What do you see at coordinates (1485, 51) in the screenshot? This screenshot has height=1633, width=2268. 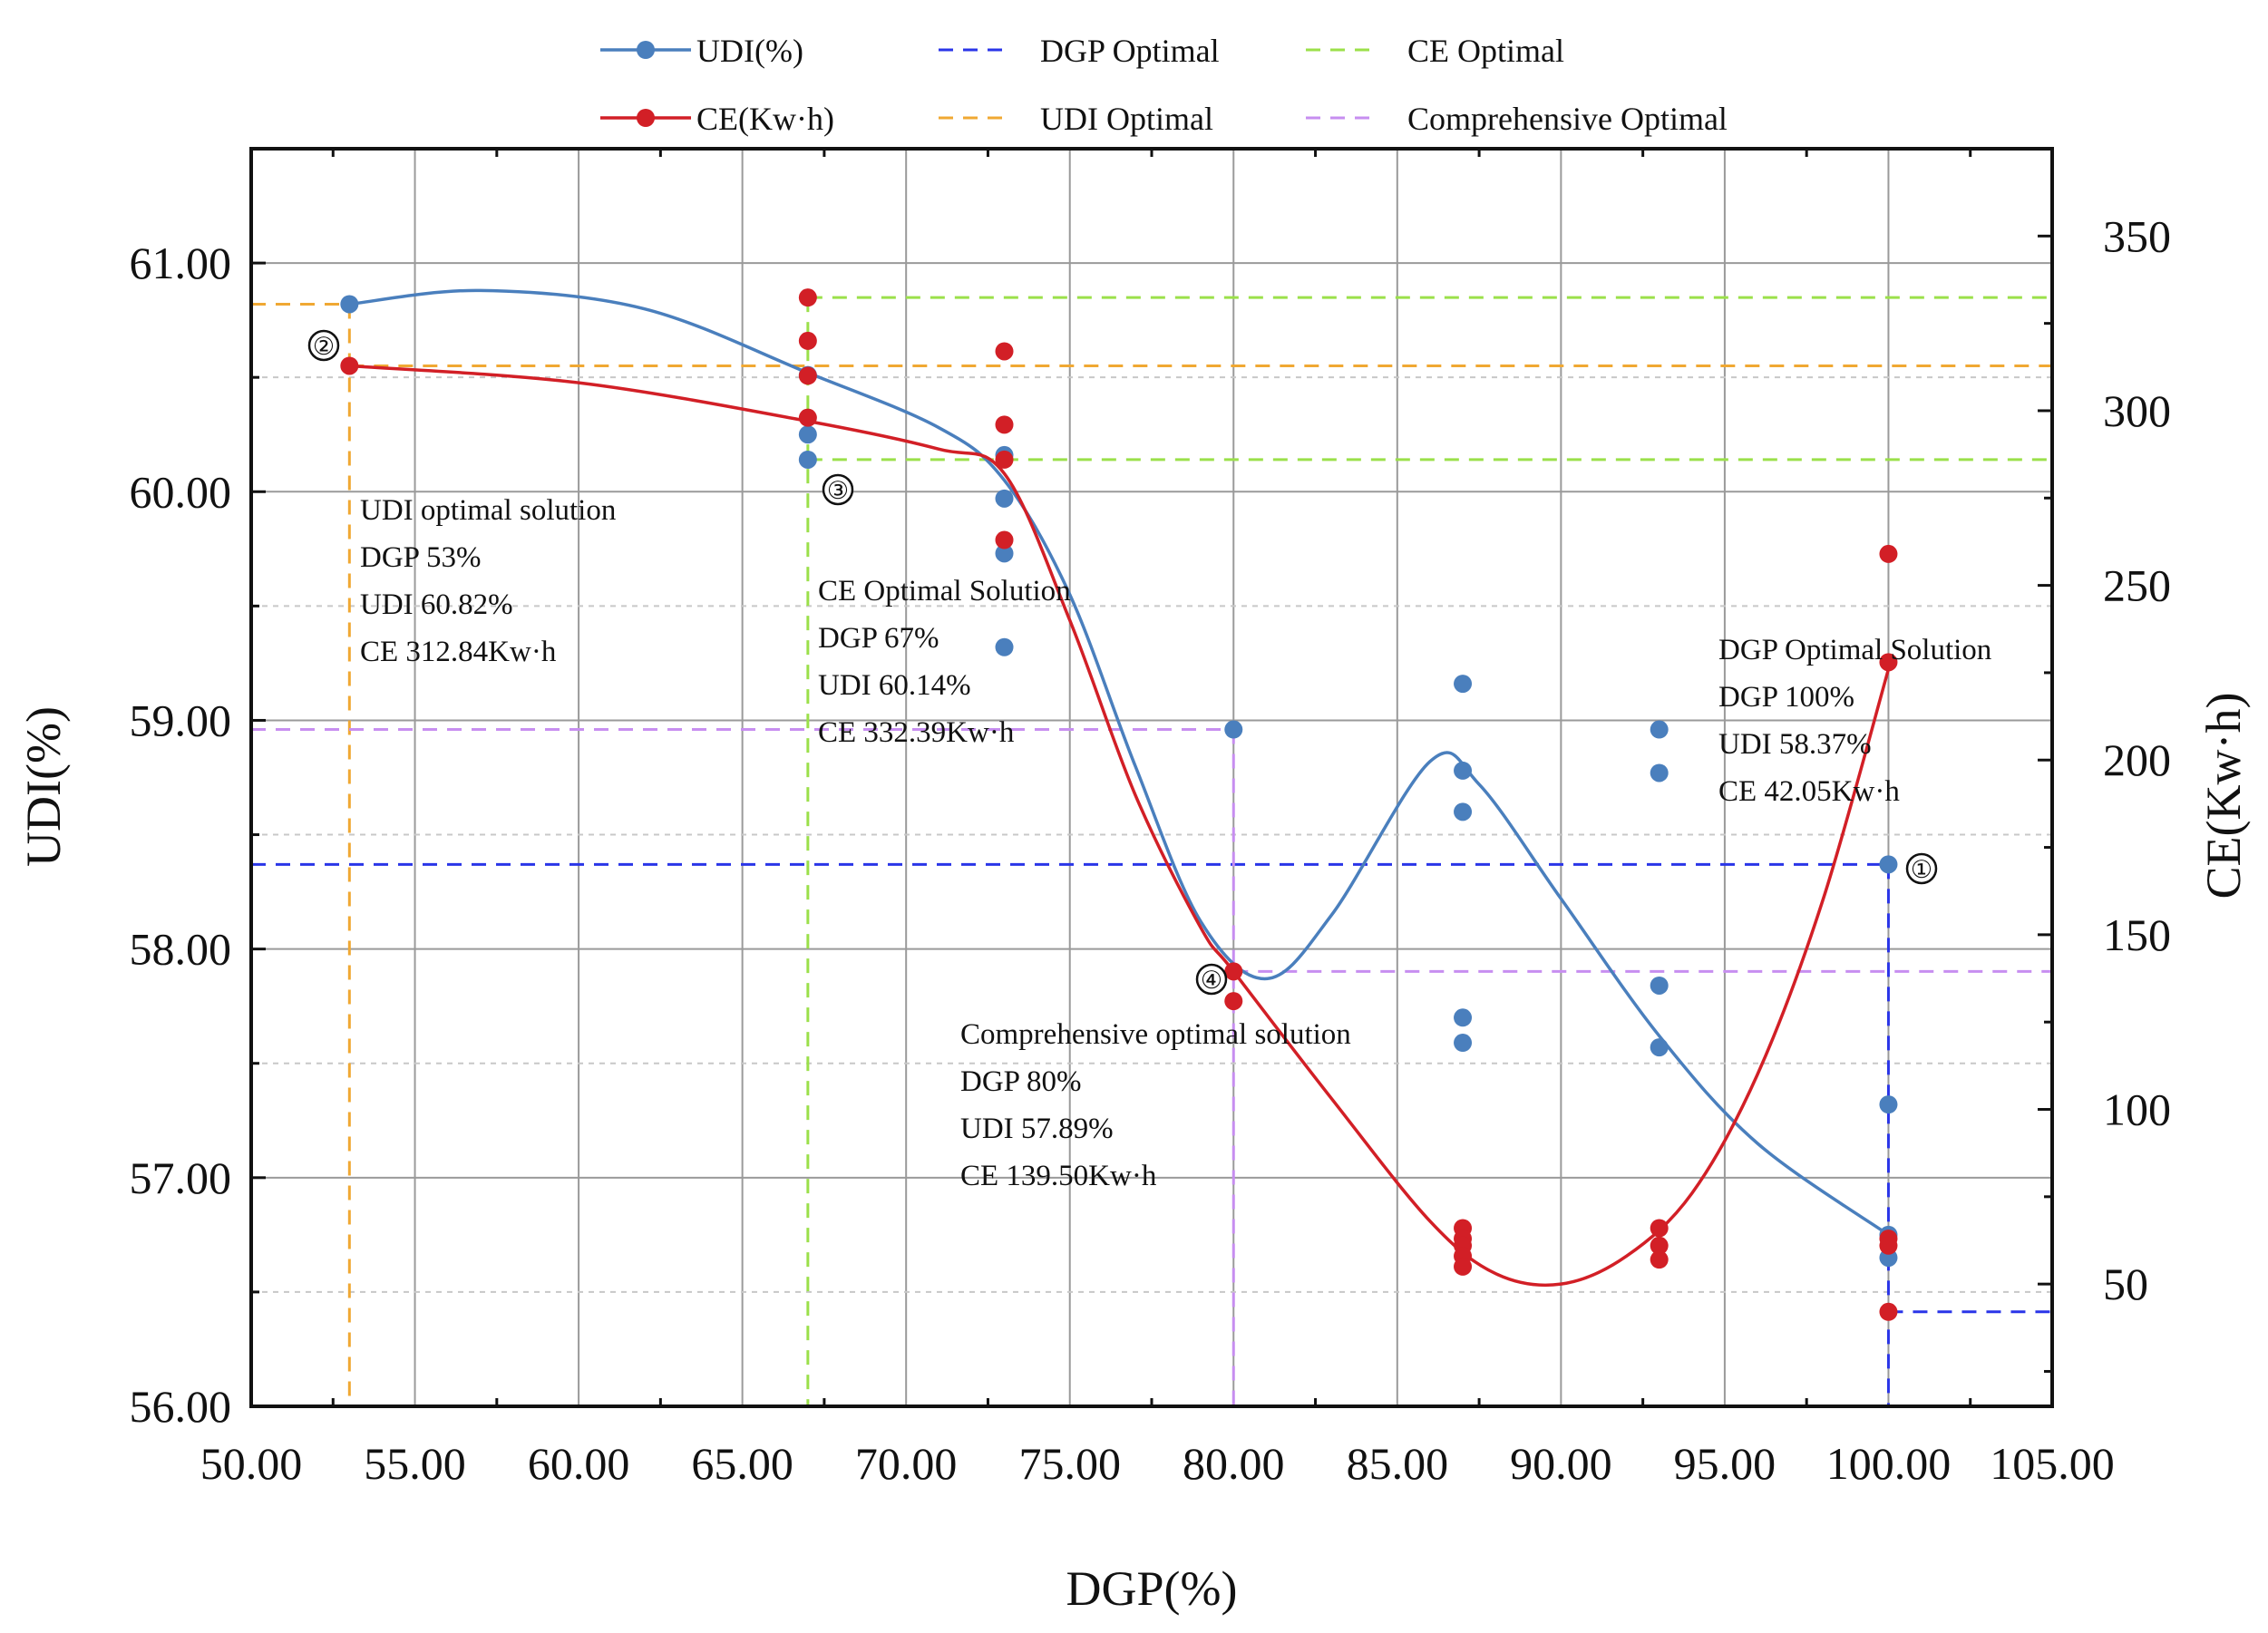 I see `legend-label: CE Optimal` at bounding box center [1485, 51].